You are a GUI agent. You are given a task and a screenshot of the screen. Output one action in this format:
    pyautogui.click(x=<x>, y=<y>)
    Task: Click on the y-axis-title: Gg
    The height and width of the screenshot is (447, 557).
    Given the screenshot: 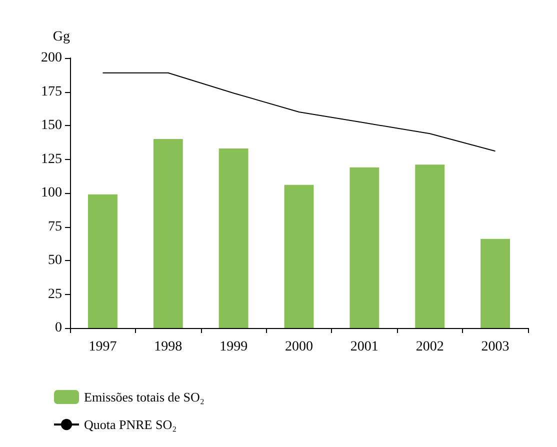 What is the action you would take?
    pyautogui.click(x=61, y=37)
    